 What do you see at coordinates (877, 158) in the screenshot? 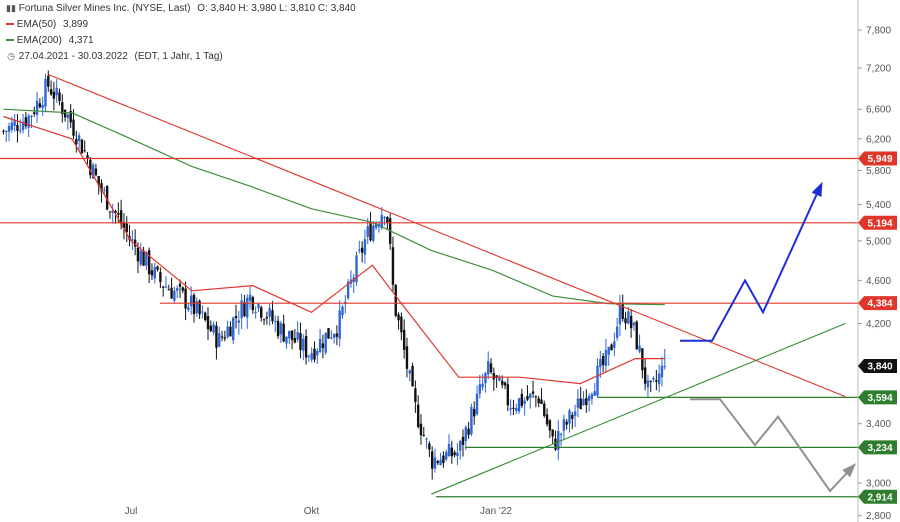
I see `price-tag: 5,949` at bounding box center [877, 158].